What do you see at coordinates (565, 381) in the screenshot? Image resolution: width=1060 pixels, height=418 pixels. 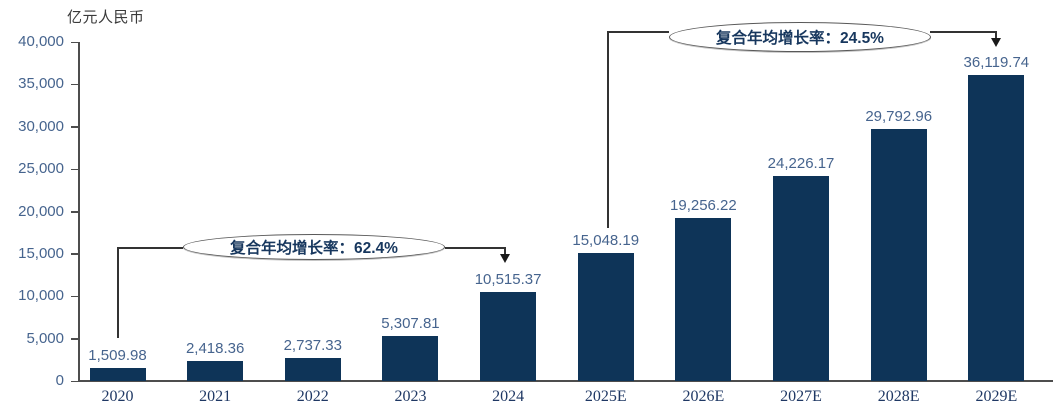 I see `x-axis-line` at bounding box center [565, 381].